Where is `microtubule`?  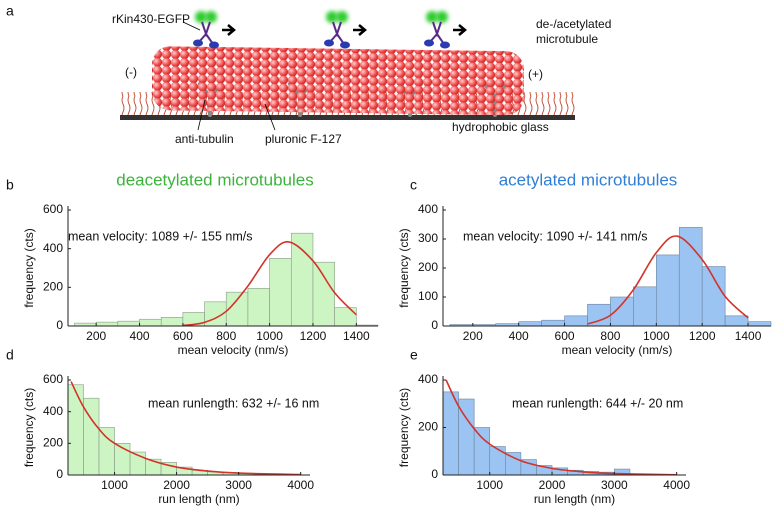
microtubule is located at coordinates (338, 81).